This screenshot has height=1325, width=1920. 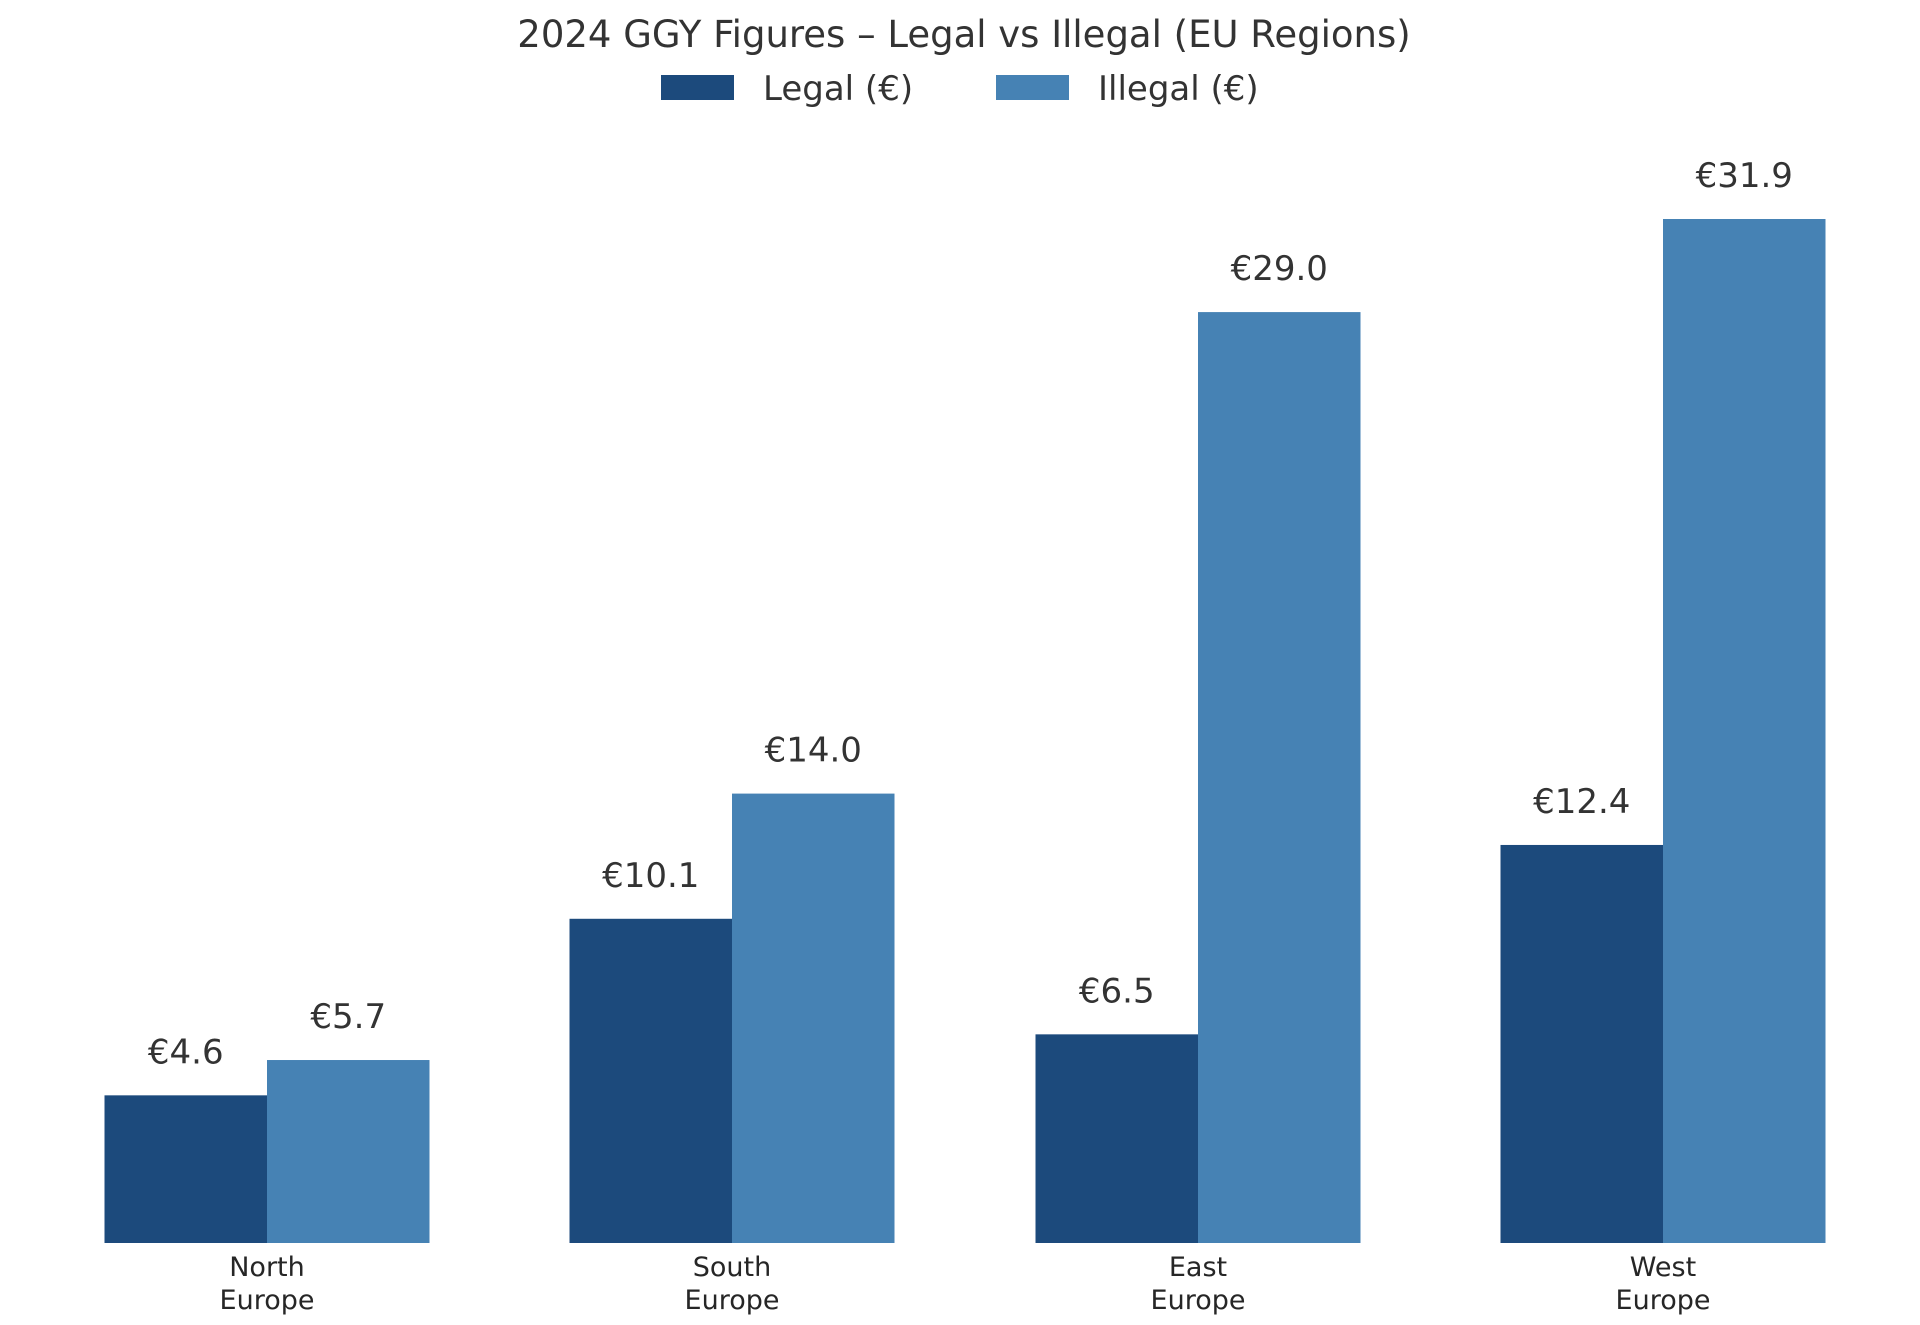 I want to click on x-tick-label: West, so click(x=1663, y=1267).